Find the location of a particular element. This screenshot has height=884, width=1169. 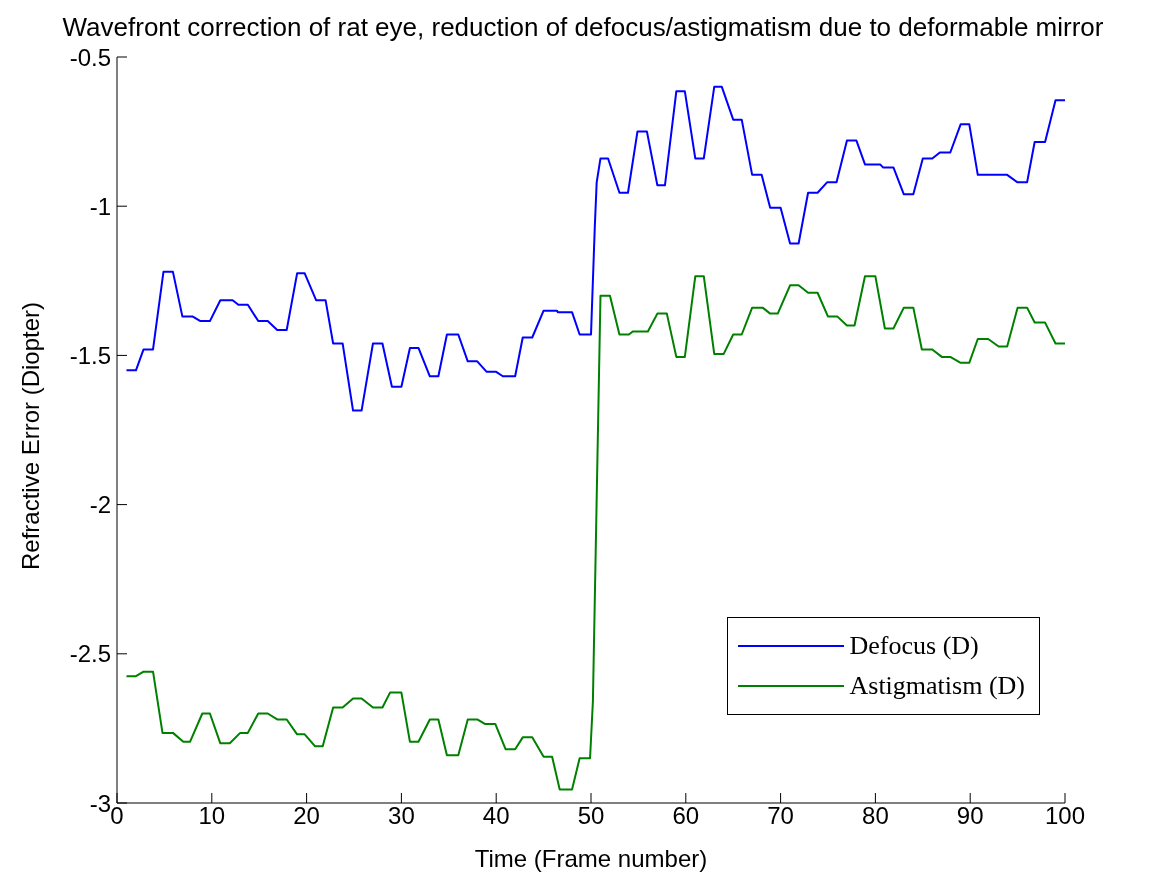

x-axis-title: Time (Frame number) is located at coordinates (591, 858).